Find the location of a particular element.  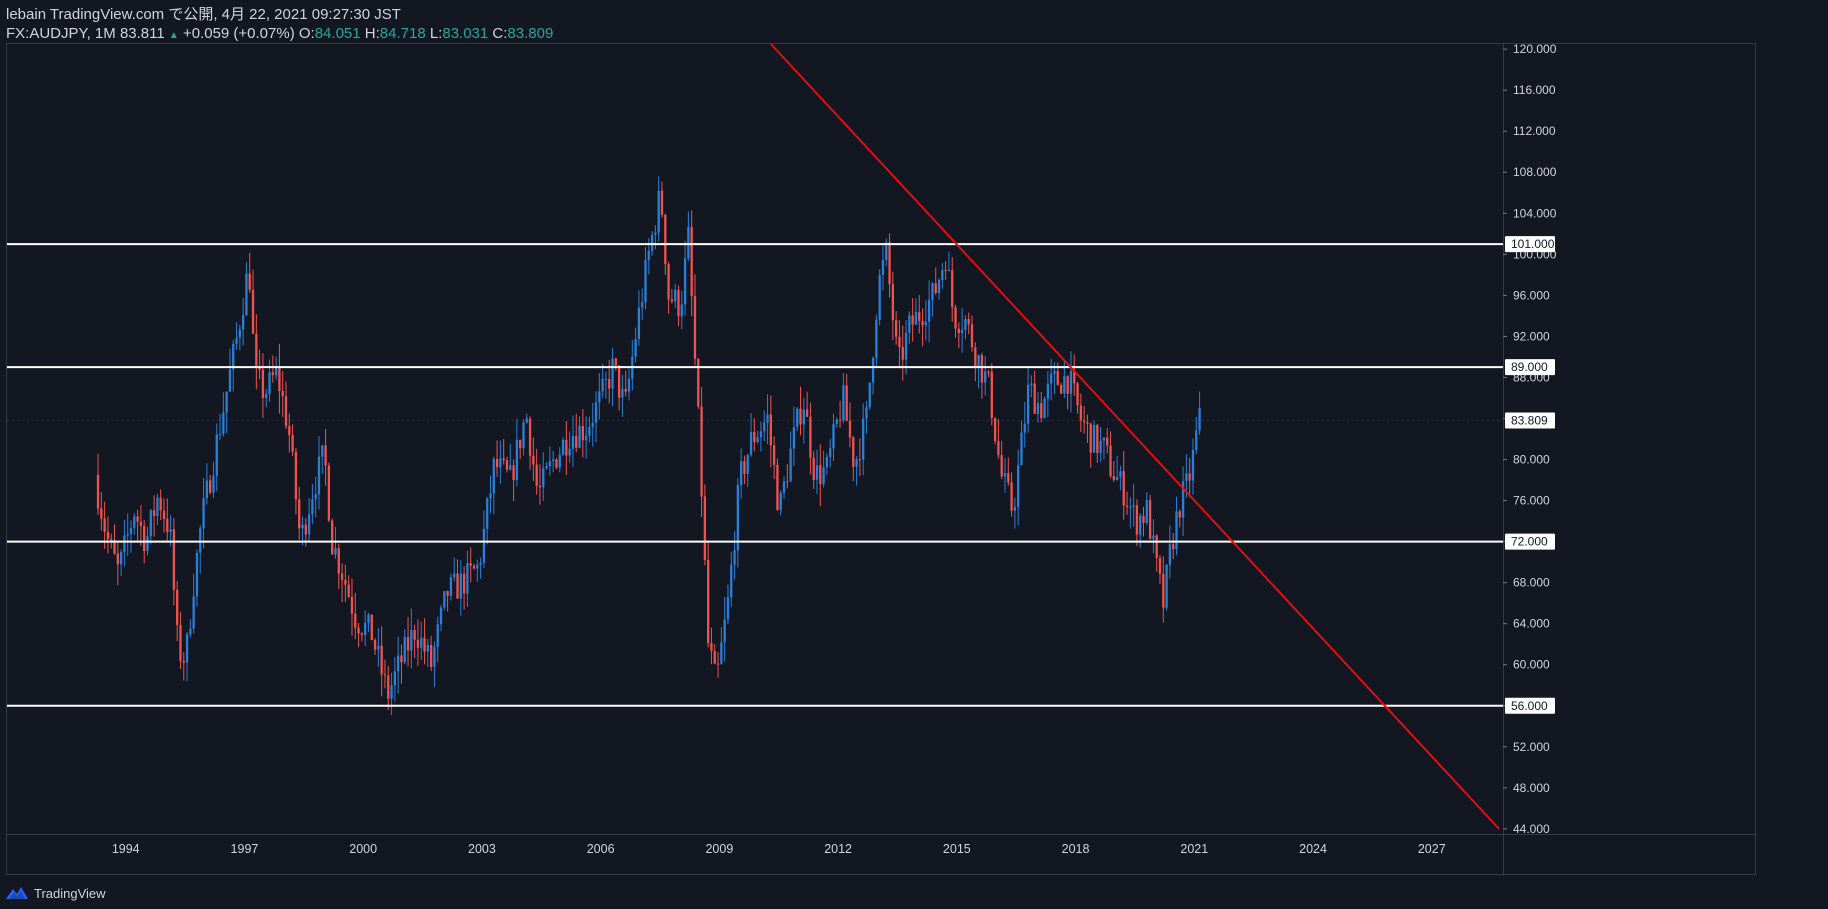

price-tick-label: 108.000 is located at coordinates (1535, 172).